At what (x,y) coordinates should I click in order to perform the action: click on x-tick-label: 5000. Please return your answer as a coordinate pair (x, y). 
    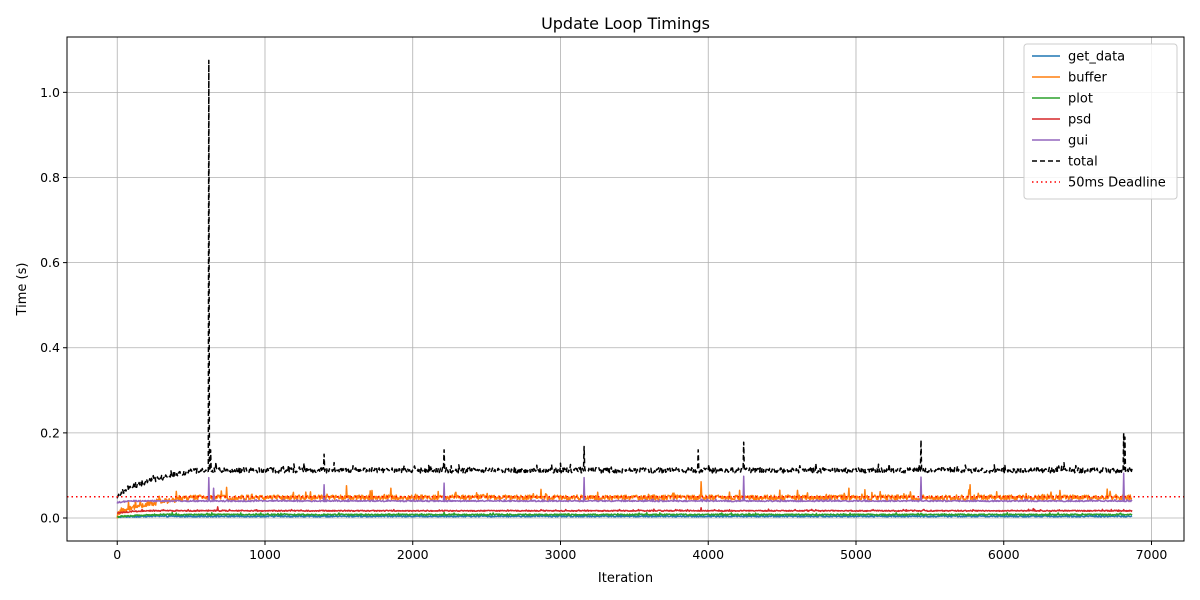
    Looking at the image, I should click on (856, 554).